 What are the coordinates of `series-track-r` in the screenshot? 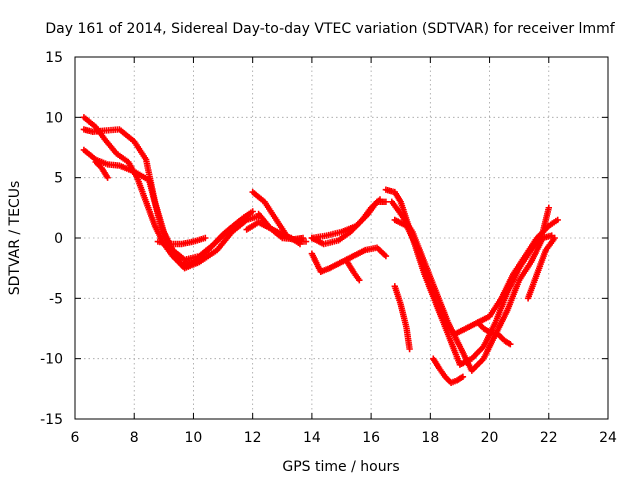 It's located at (486, 328).